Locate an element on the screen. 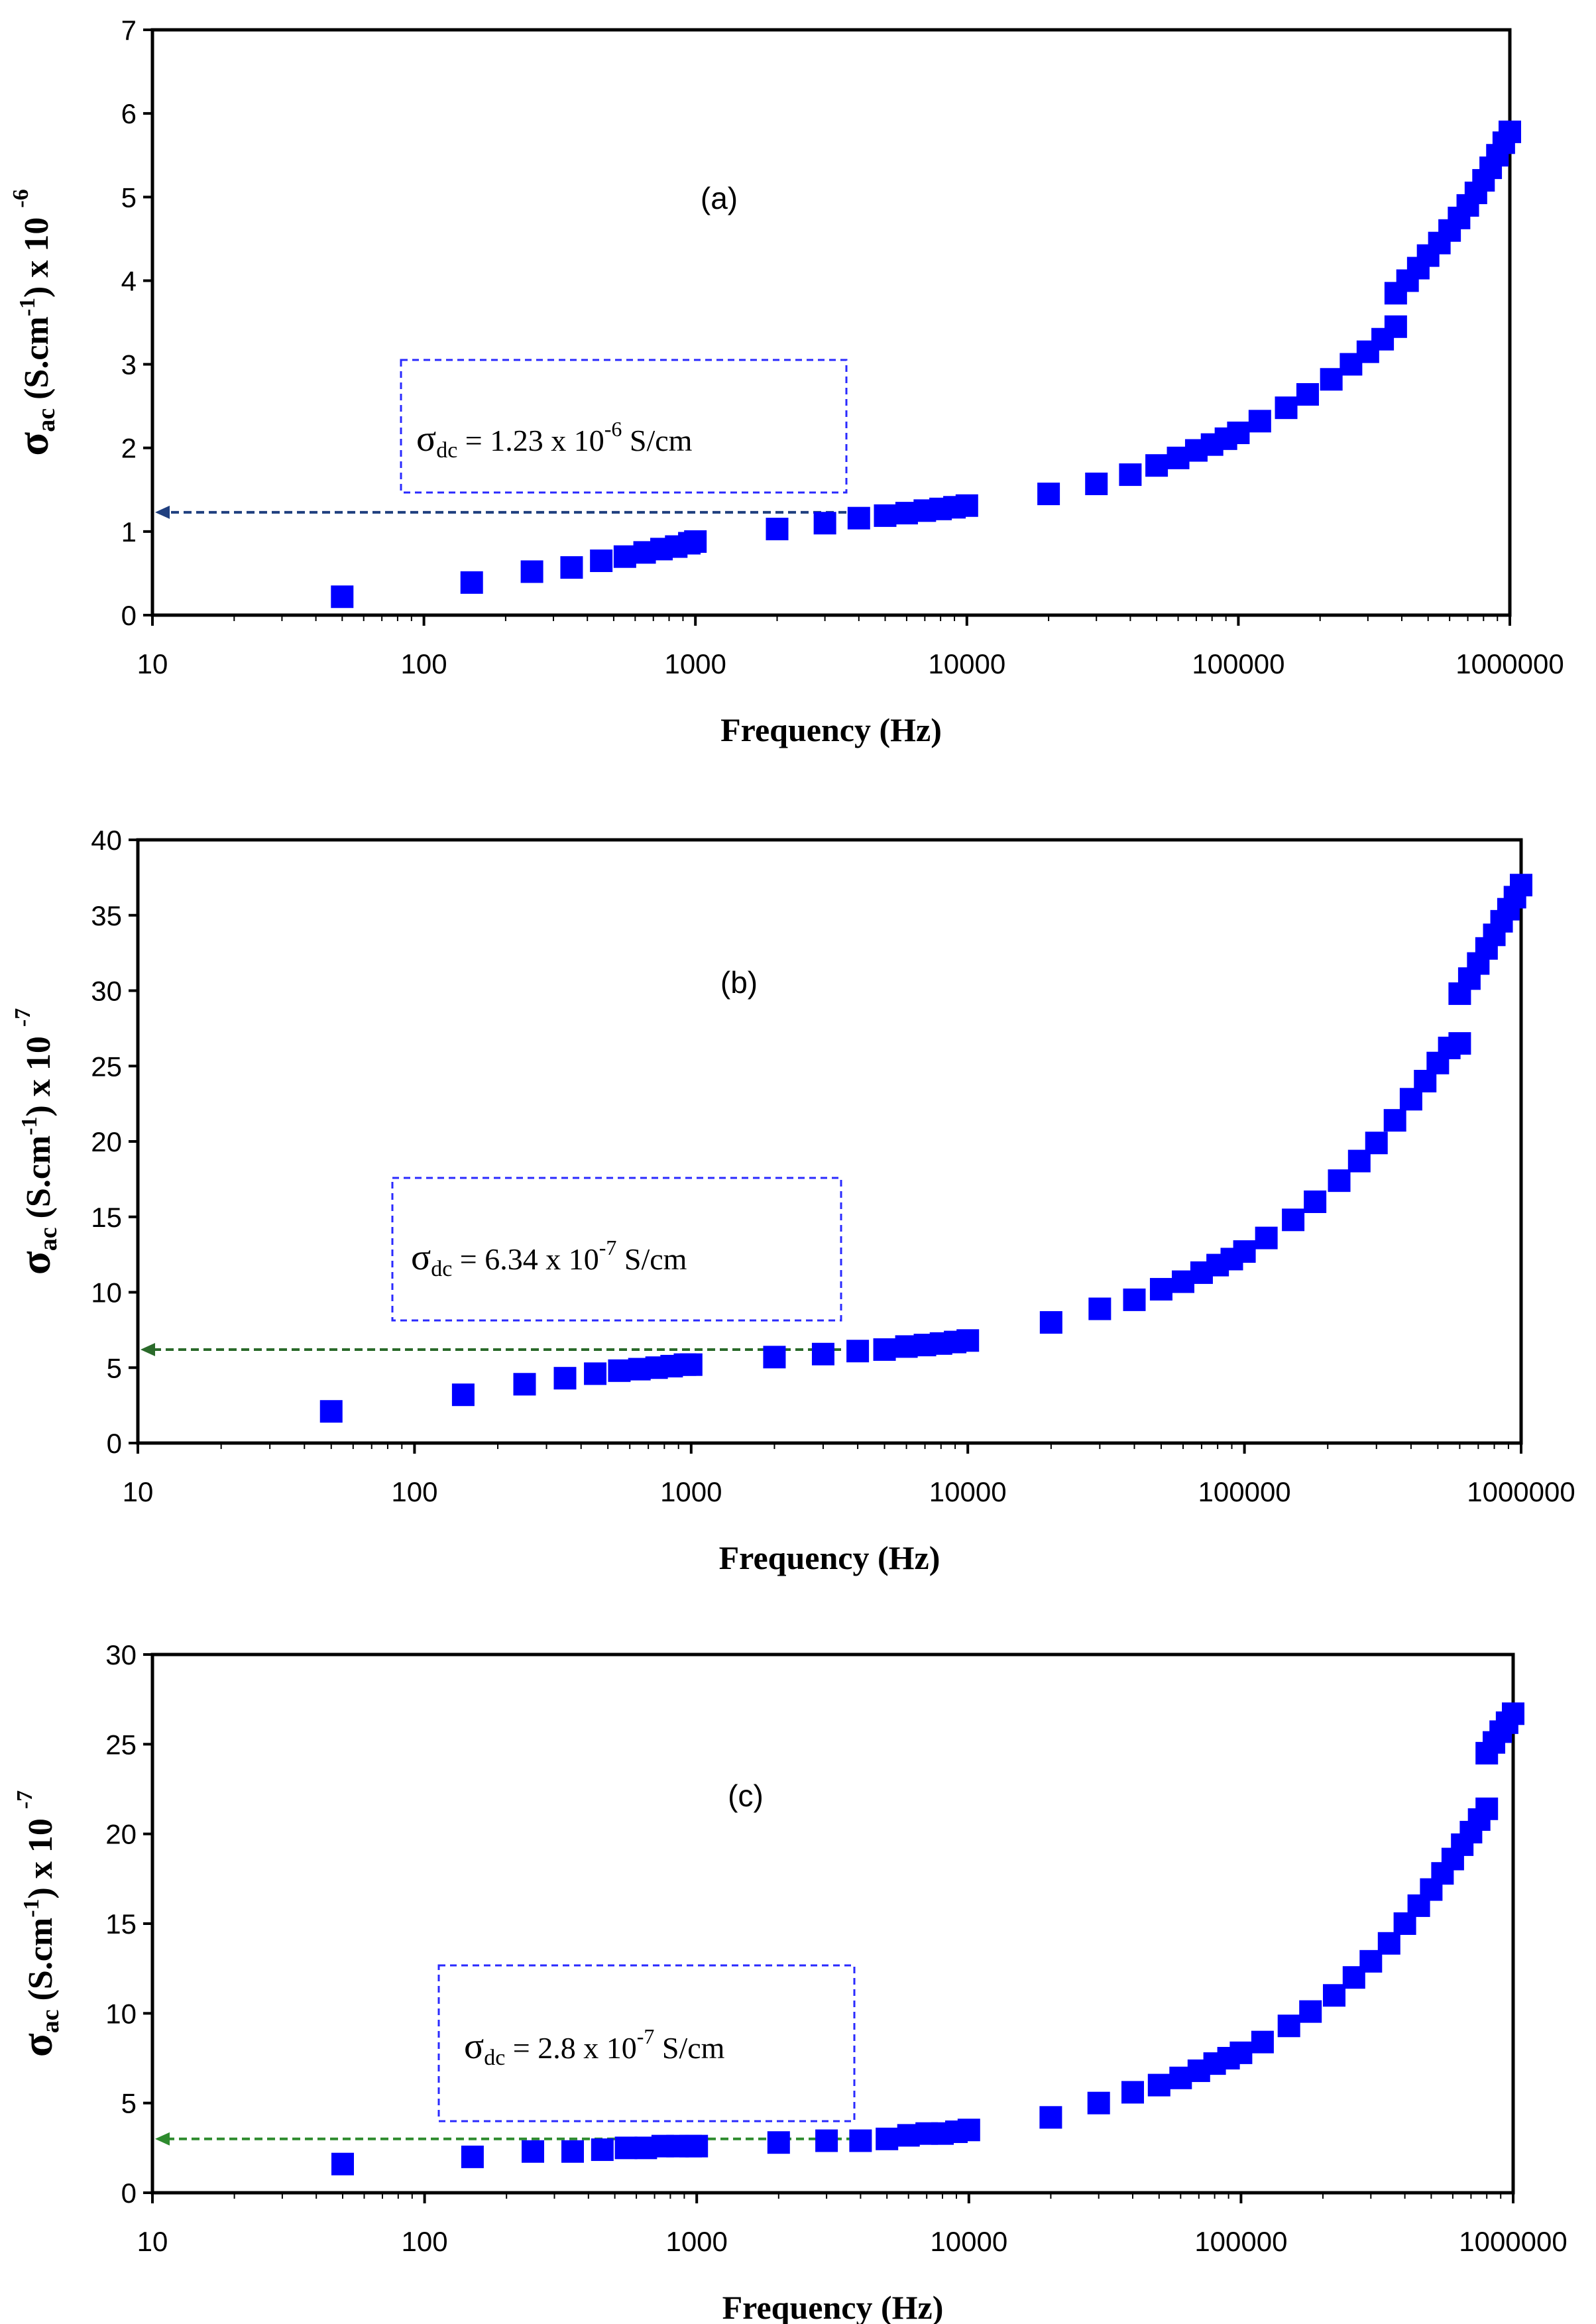  annotation-sigma: σ is located at coordinates (421, 1257).